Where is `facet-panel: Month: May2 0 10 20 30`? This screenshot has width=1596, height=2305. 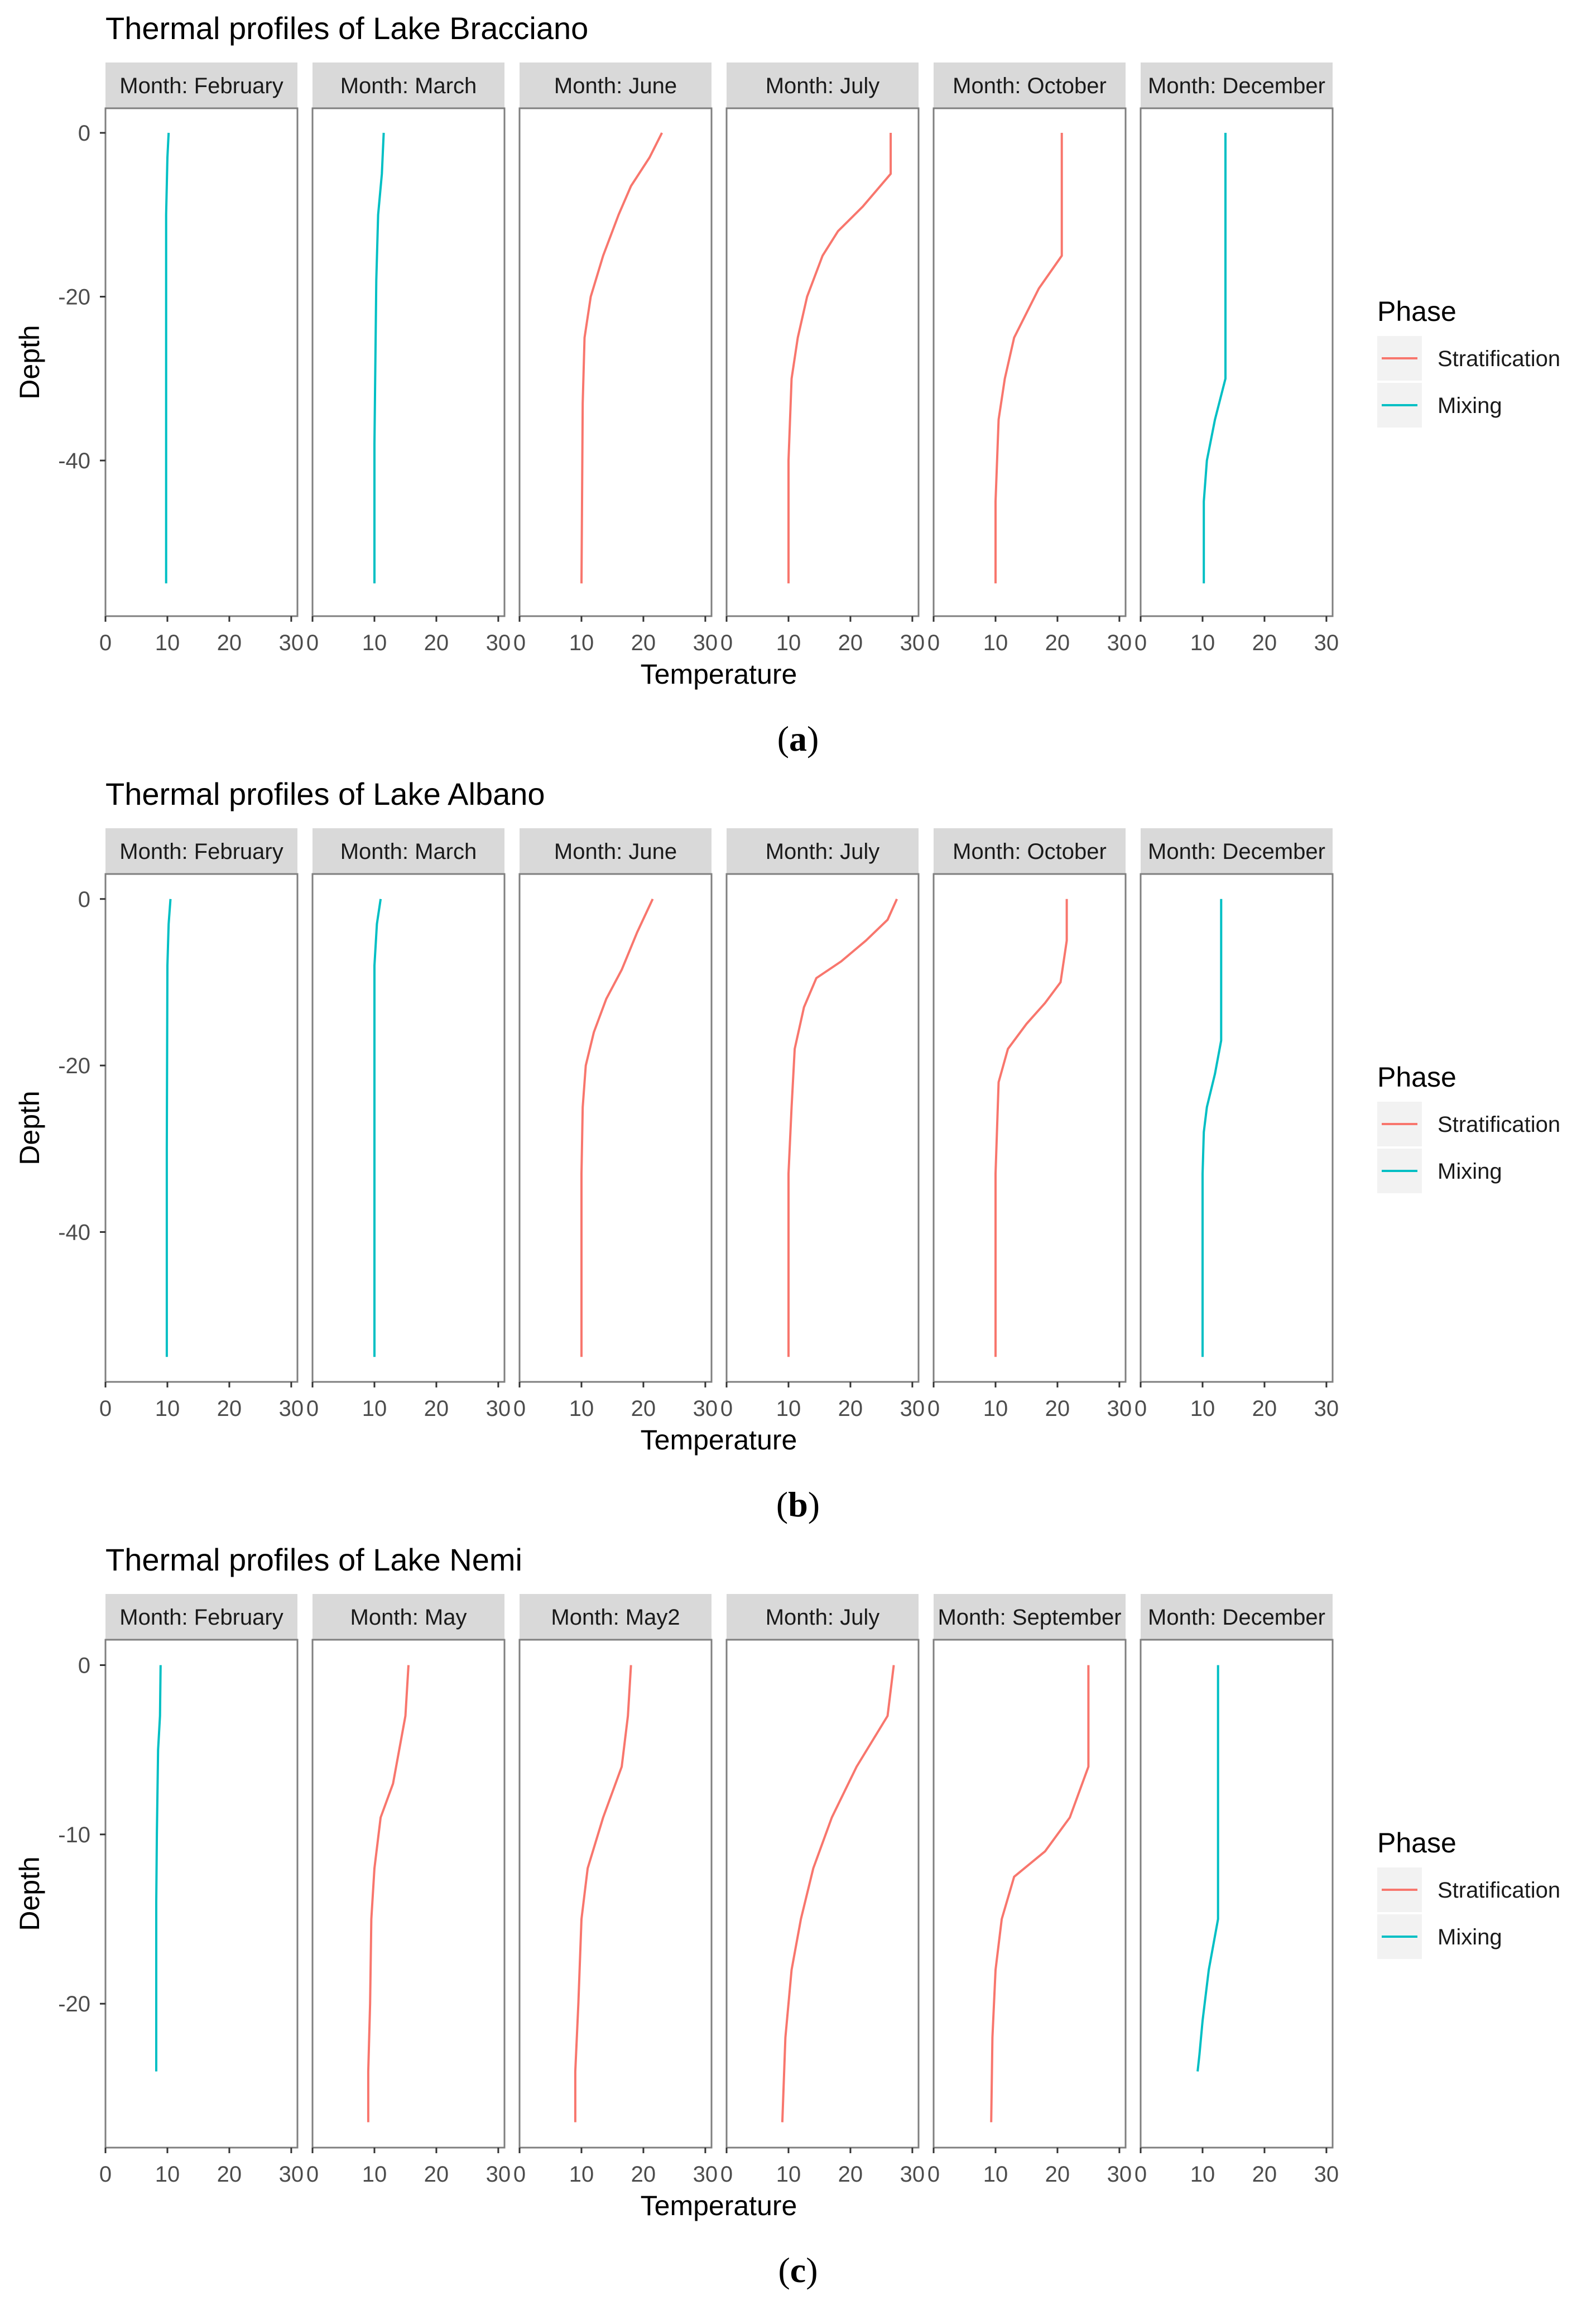
facet-panel: Month: May2 0 10 20 30 is located at coordinates (615, 1890).